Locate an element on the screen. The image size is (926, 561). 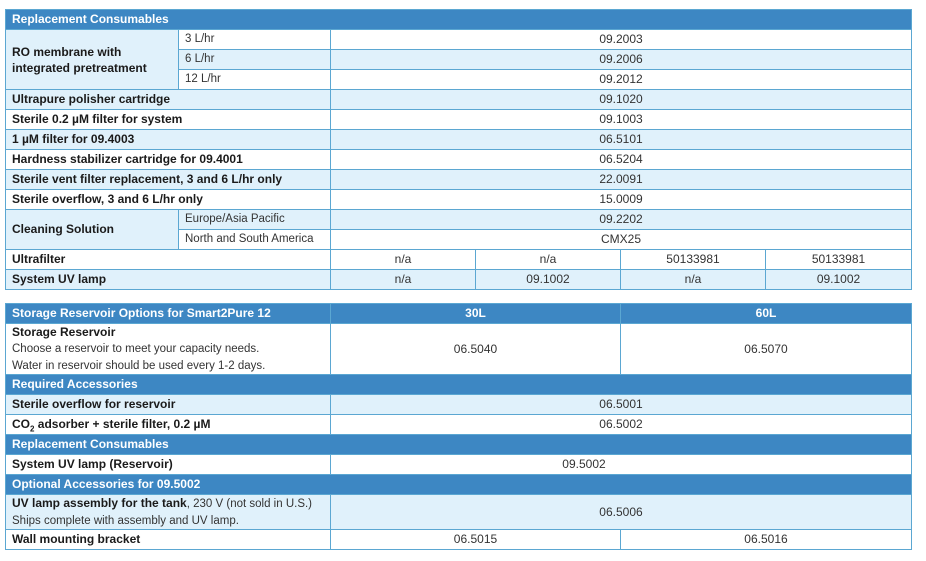
table-row: 12 L/hr 09.2012 is located at coordinates (459, 79).